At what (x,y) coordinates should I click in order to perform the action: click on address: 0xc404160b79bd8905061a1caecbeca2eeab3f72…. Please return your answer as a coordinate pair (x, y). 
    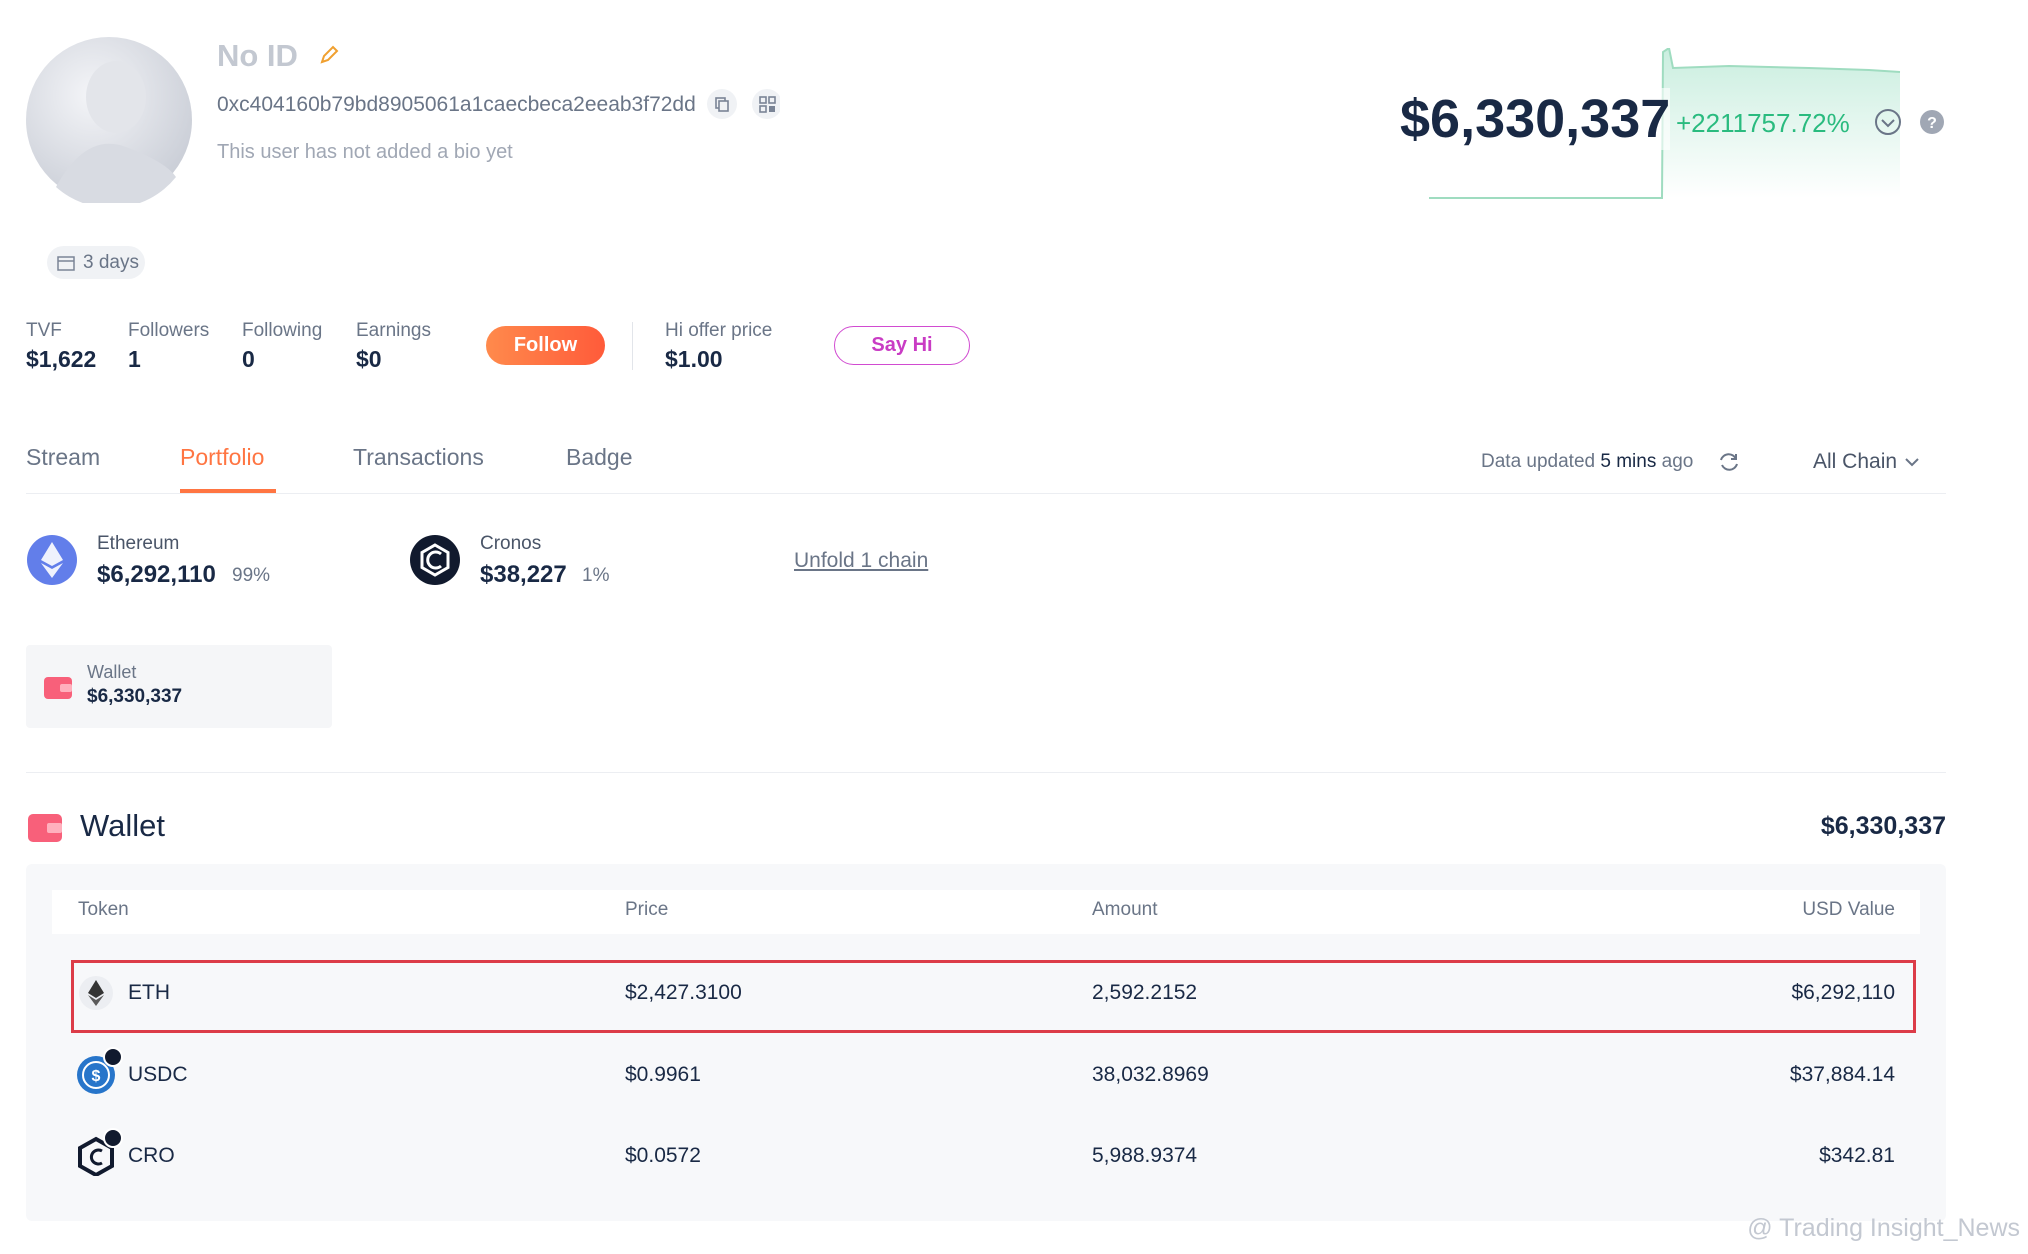
    Looking at the image, I should click on (456, 104).